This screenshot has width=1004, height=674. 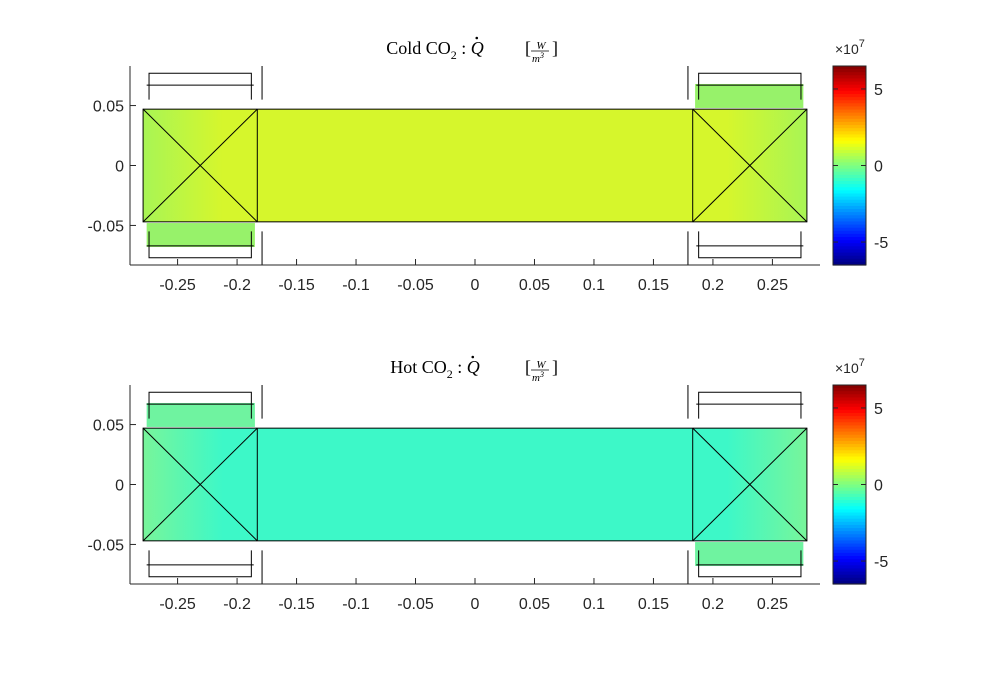 I want to click on q-dot, so click(x=473, y=357).